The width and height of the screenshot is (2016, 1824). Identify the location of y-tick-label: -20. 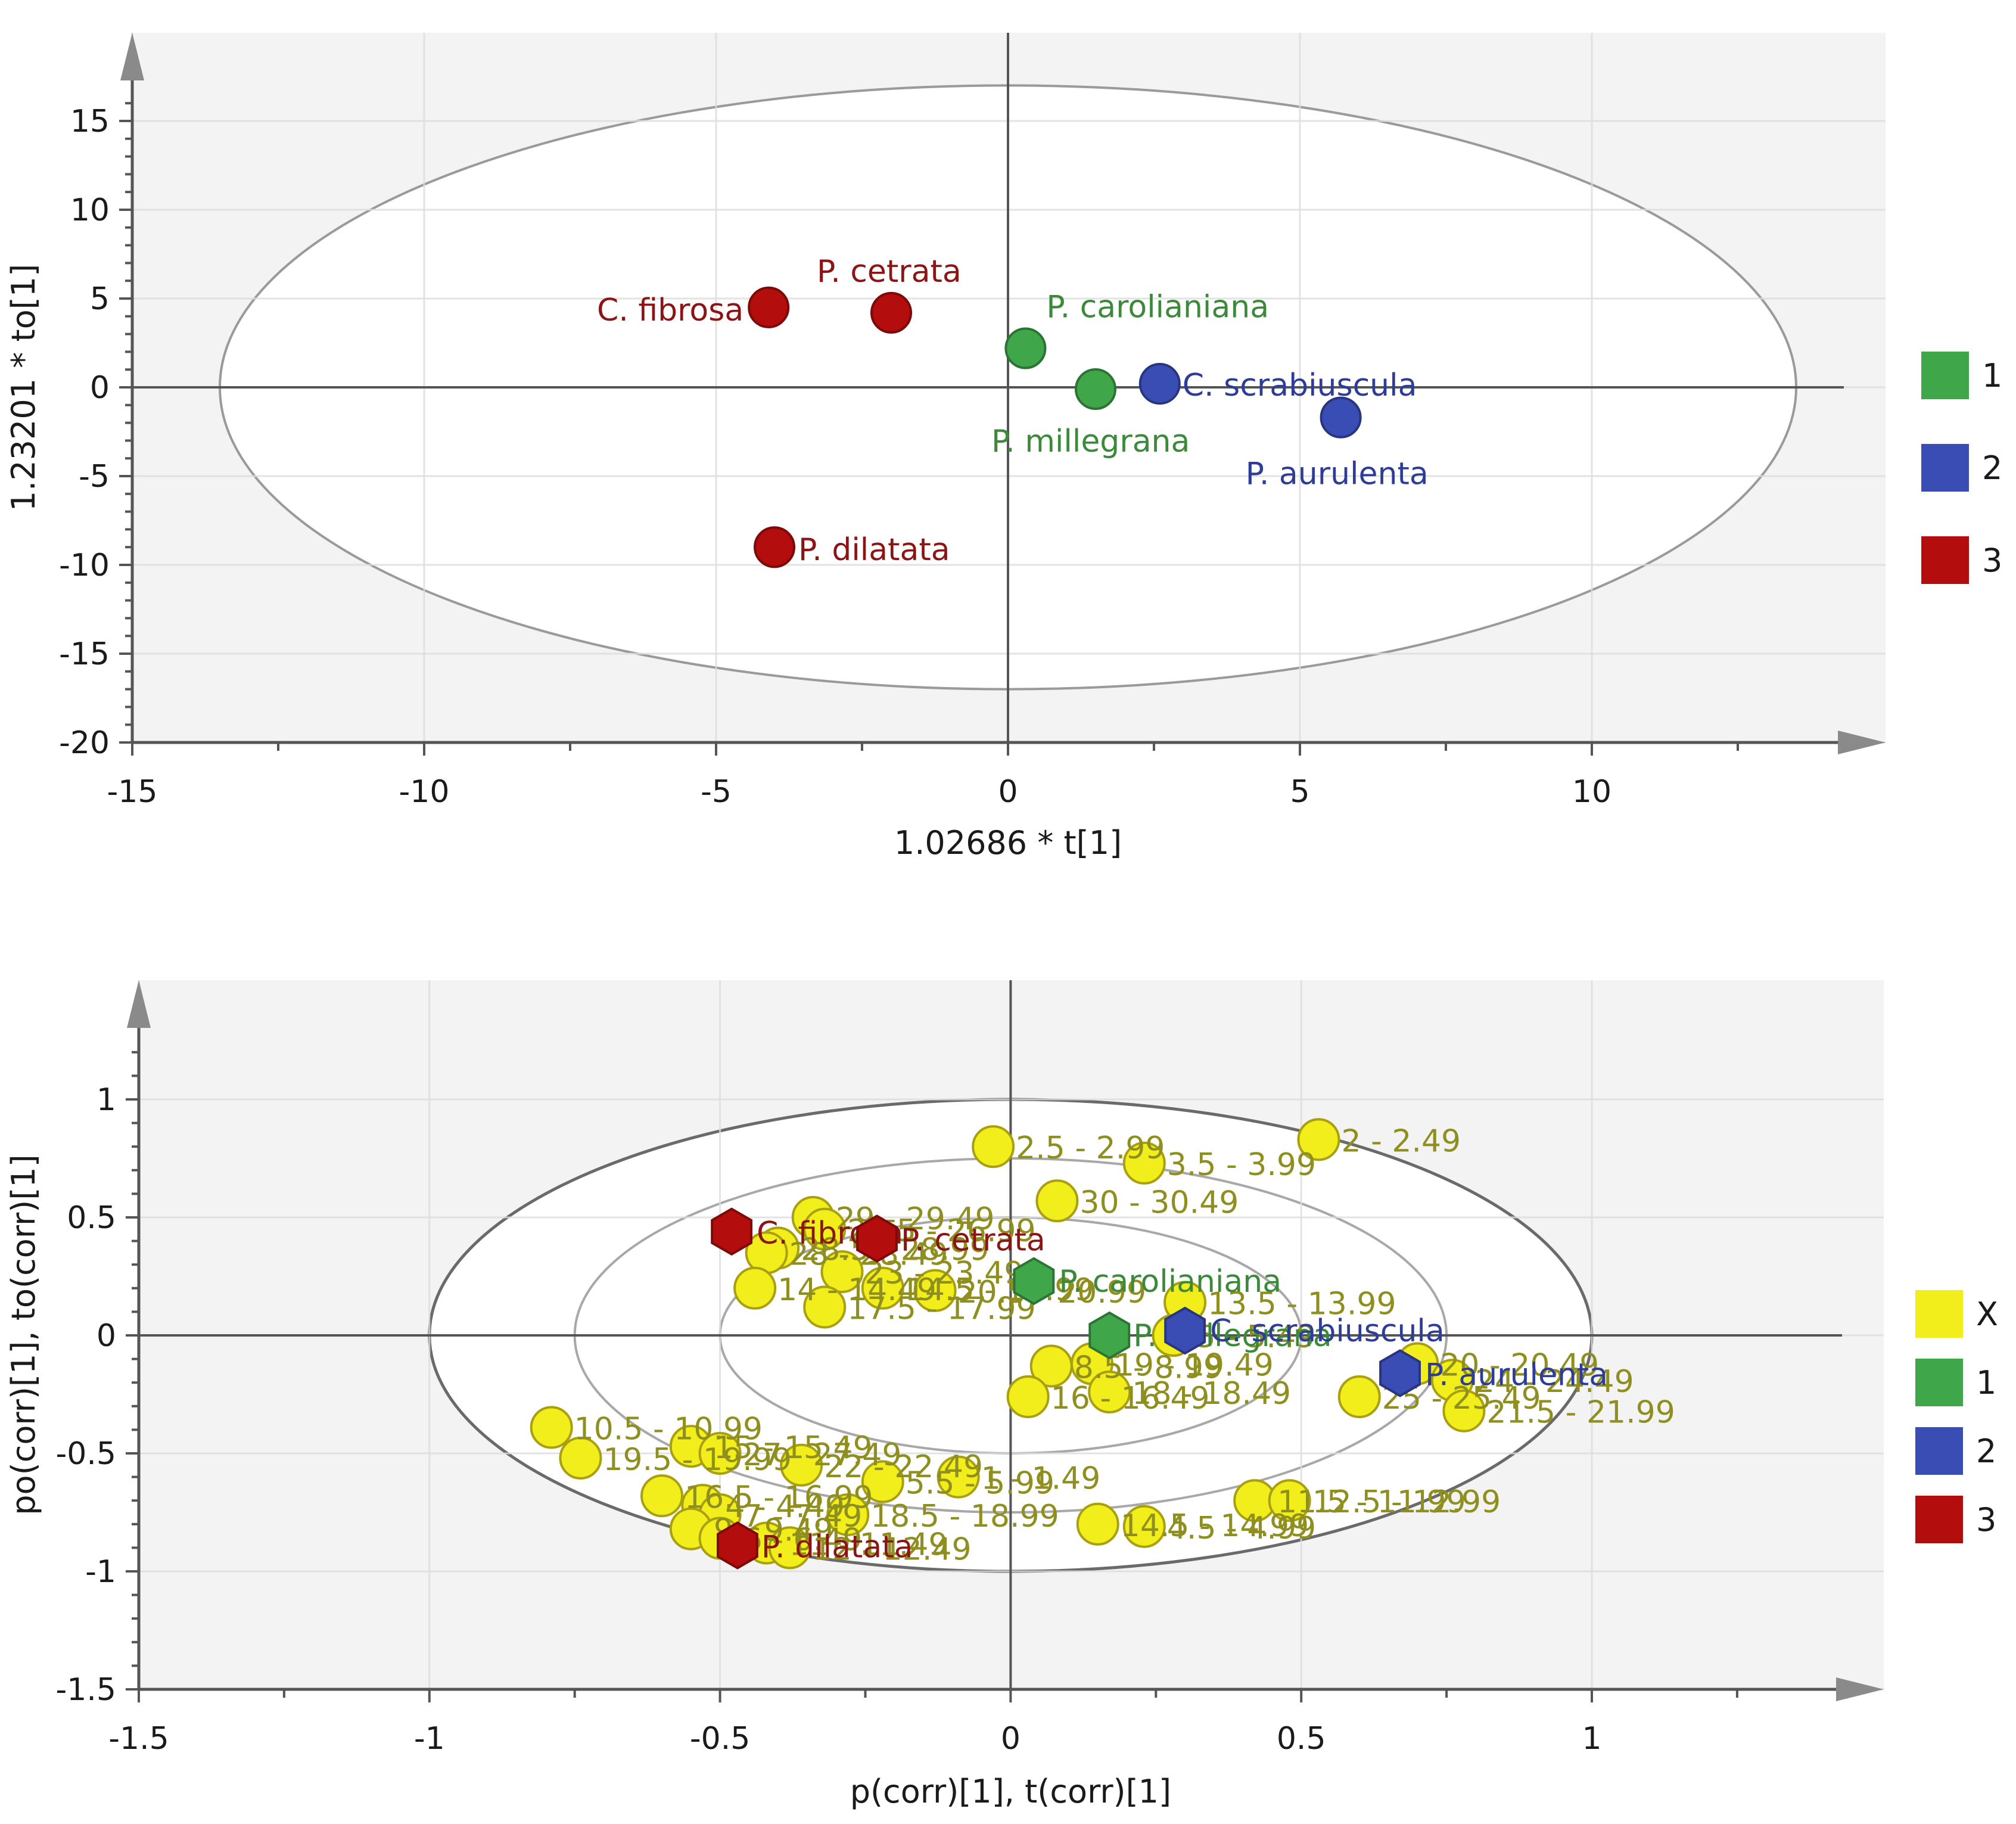
(84, 743).